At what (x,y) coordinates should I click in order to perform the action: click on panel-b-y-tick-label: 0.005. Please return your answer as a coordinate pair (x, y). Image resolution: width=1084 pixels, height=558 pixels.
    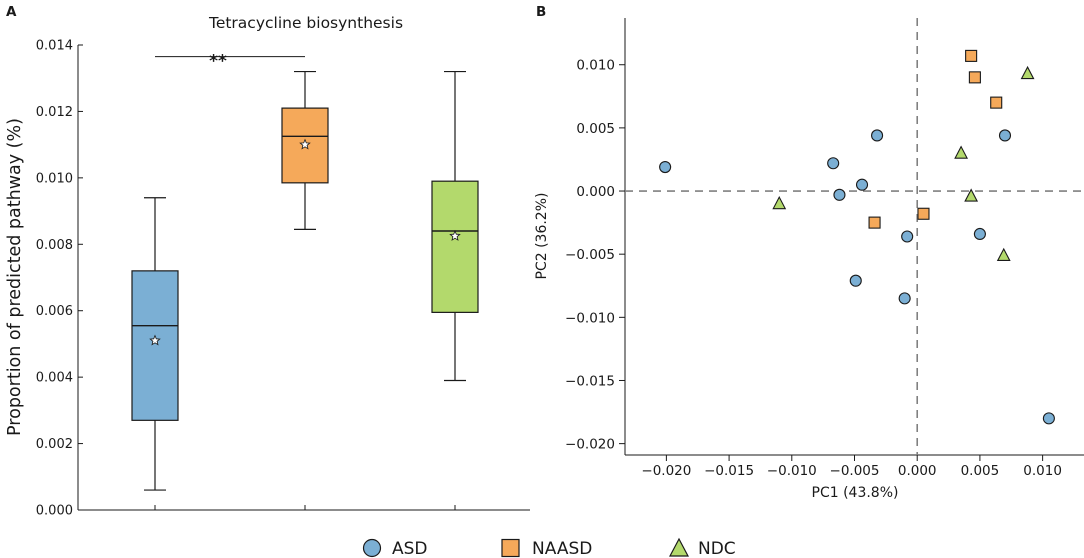
    Looking at the image, I should click on (595, 129).